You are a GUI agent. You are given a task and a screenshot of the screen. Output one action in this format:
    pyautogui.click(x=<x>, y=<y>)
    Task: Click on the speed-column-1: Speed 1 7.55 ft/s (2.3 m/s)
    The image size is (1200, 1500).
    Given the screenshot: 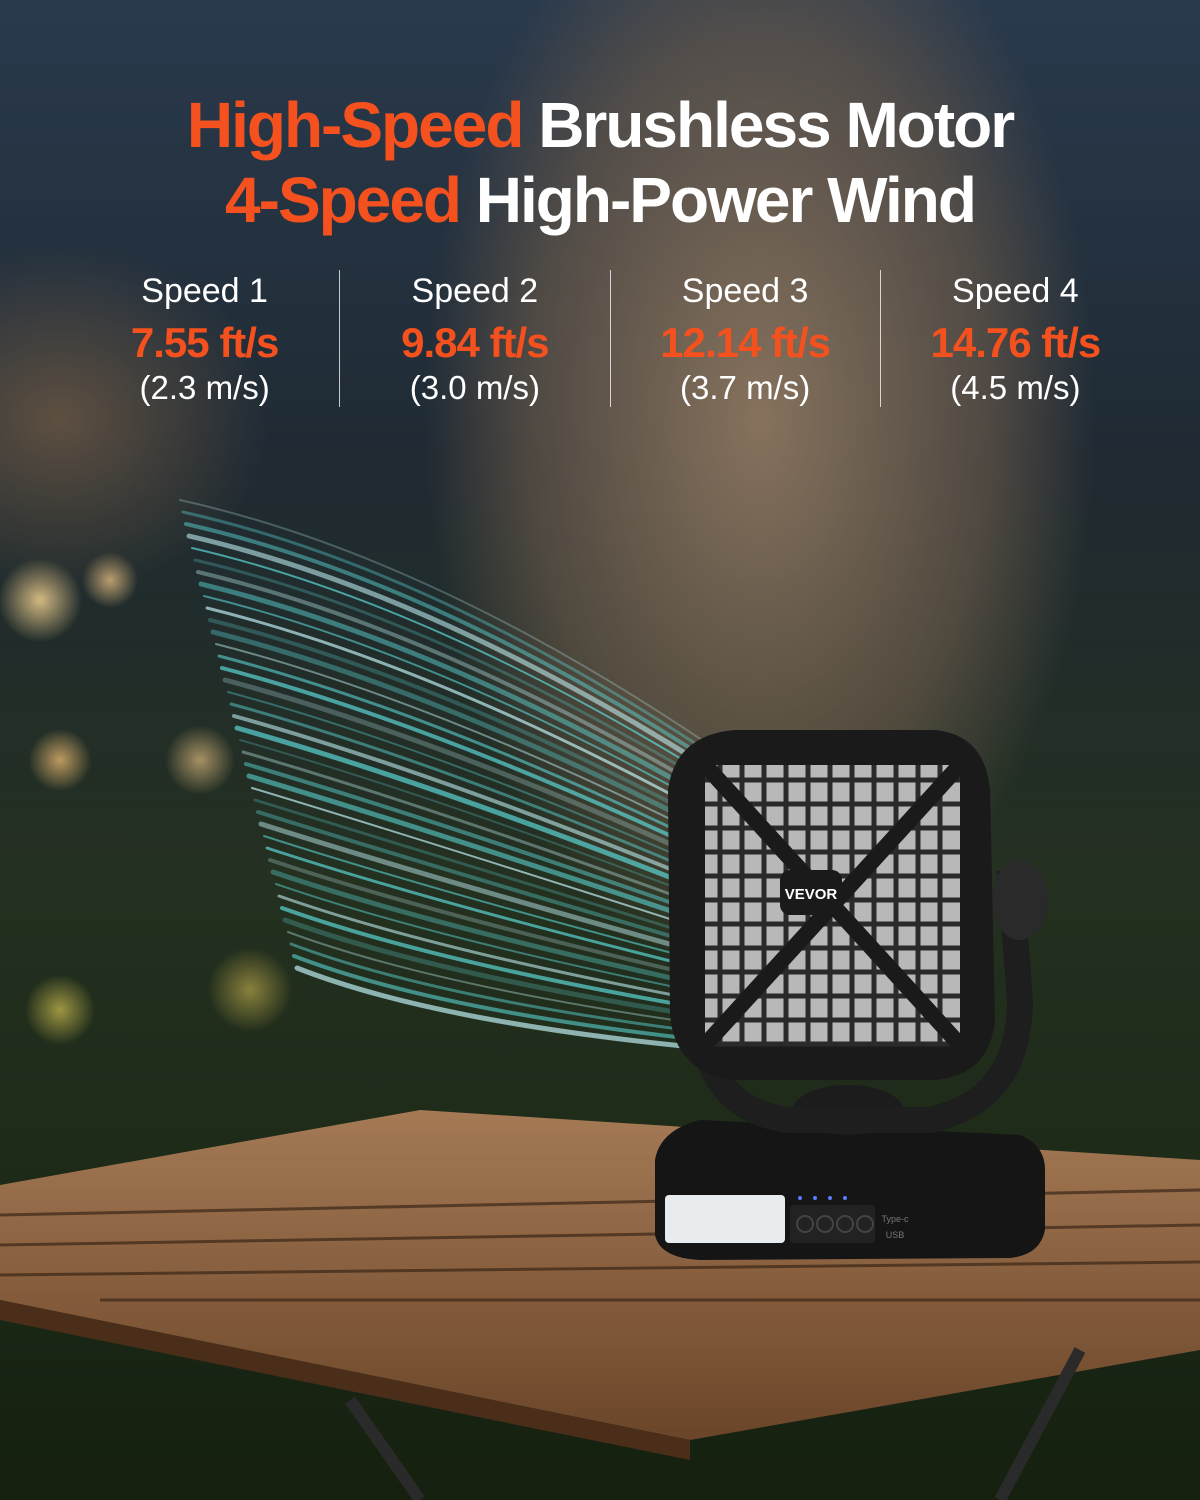 What is the action you would take?
    pyautogui.click(x=204, y=338)
    